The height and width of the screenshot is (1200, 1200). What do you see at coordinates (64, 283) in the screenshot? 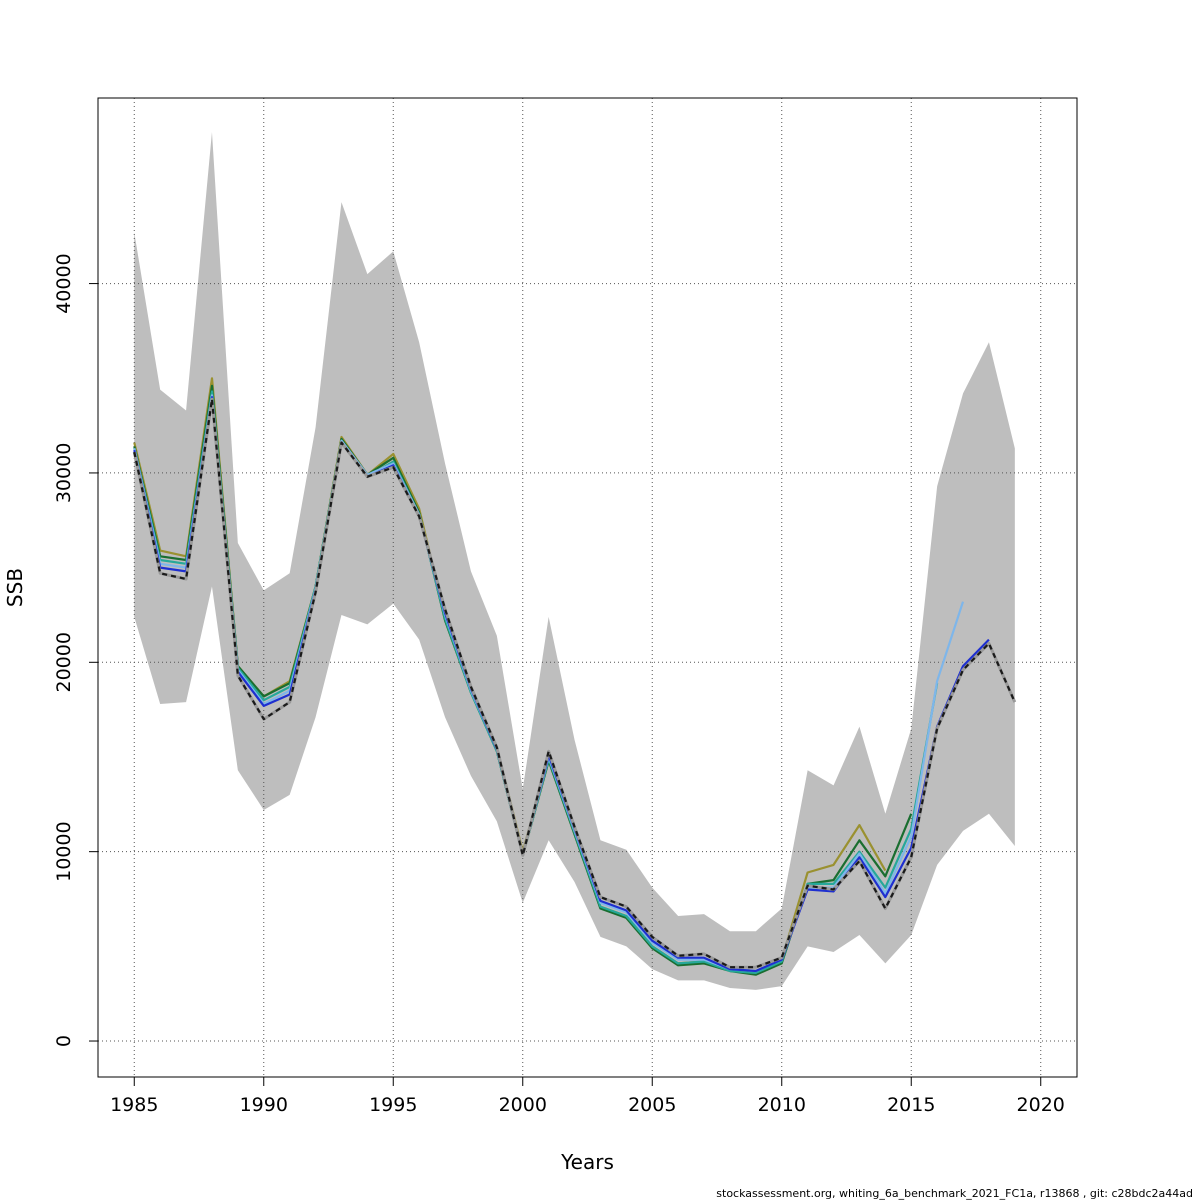
I see `y-tick-label-40000: 40000` at bounding box center [64, 283].